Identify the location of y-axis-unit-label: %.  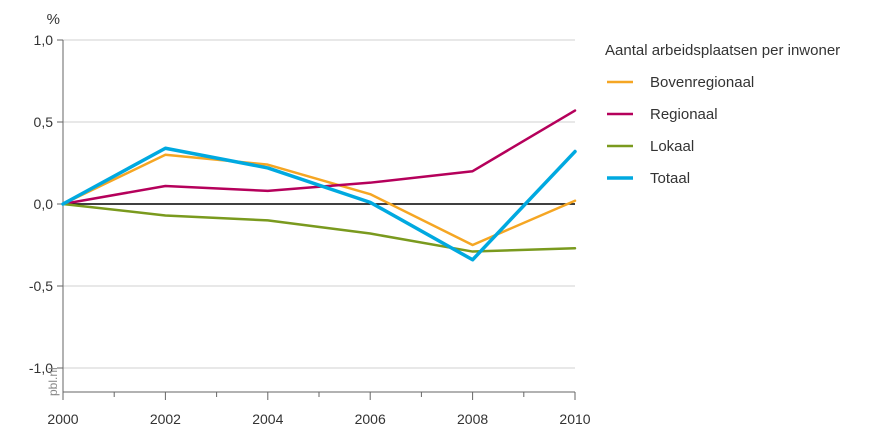
(53, 19).